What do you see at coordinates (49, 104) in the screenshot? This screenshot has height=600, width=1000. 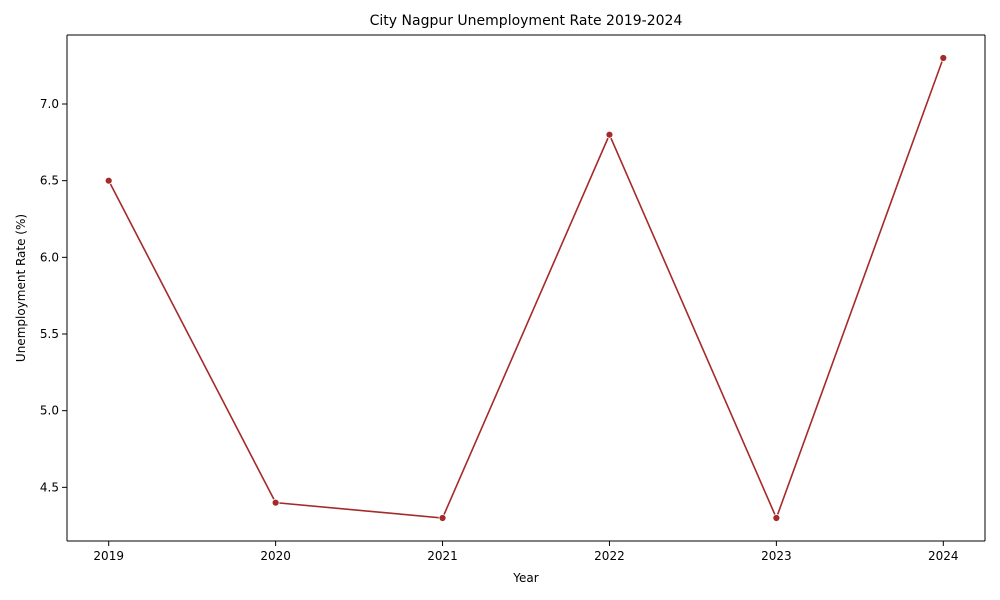 I see `y-tick-label: 7.0` at bounding box center [49, 104].